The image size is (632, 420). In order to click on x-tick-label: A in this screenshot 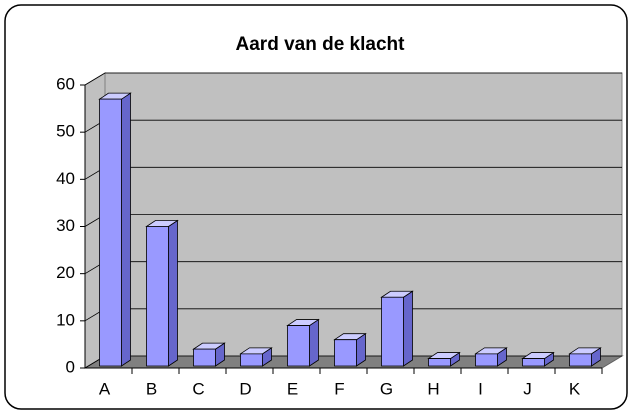, I will do `click(105, 388)`.